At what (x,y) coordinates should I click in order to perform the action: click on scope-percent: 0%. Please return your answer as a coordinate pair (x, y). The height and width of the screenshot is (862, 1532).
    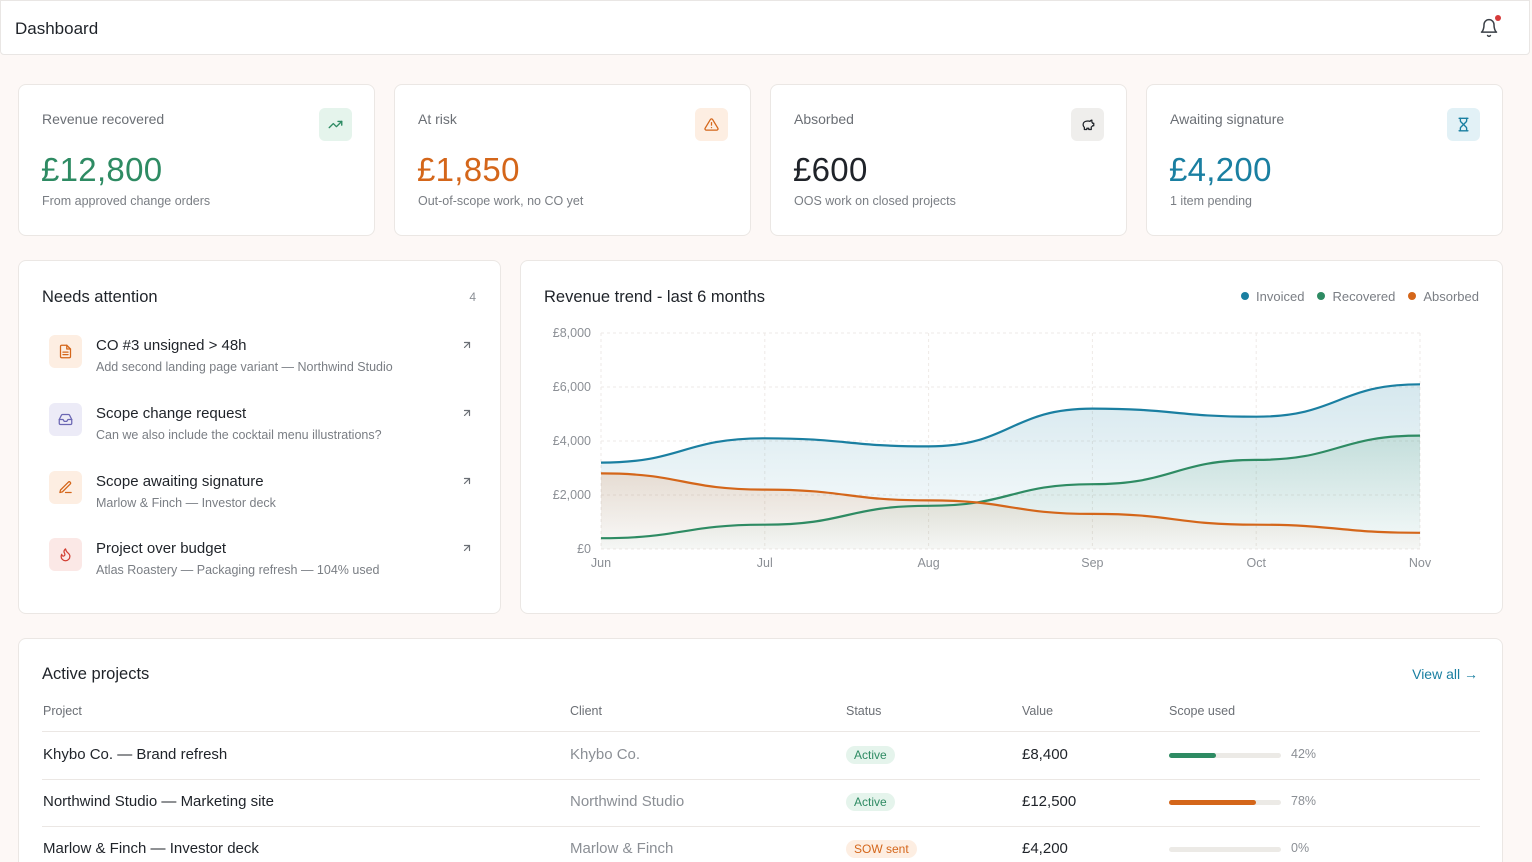
    Looking at the image, I should click on (1300, 848).